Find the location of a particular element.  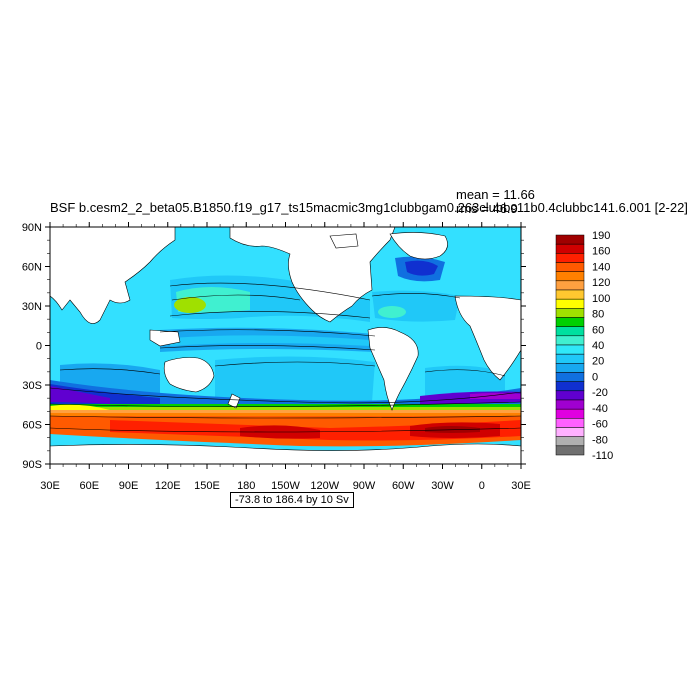

lat-label: 30N is located at coordinates (32, 307).